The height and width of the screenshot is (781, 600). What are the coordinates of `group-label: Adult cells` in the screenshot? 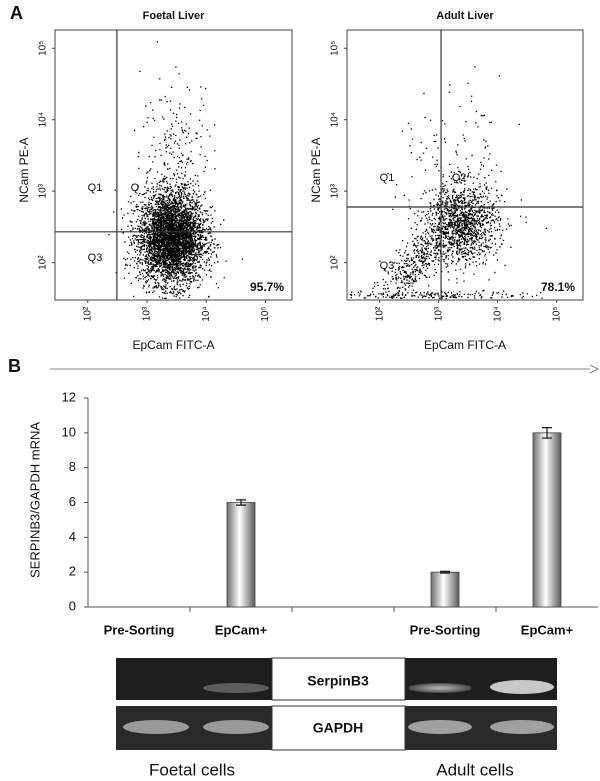 It's located at (474, 769).